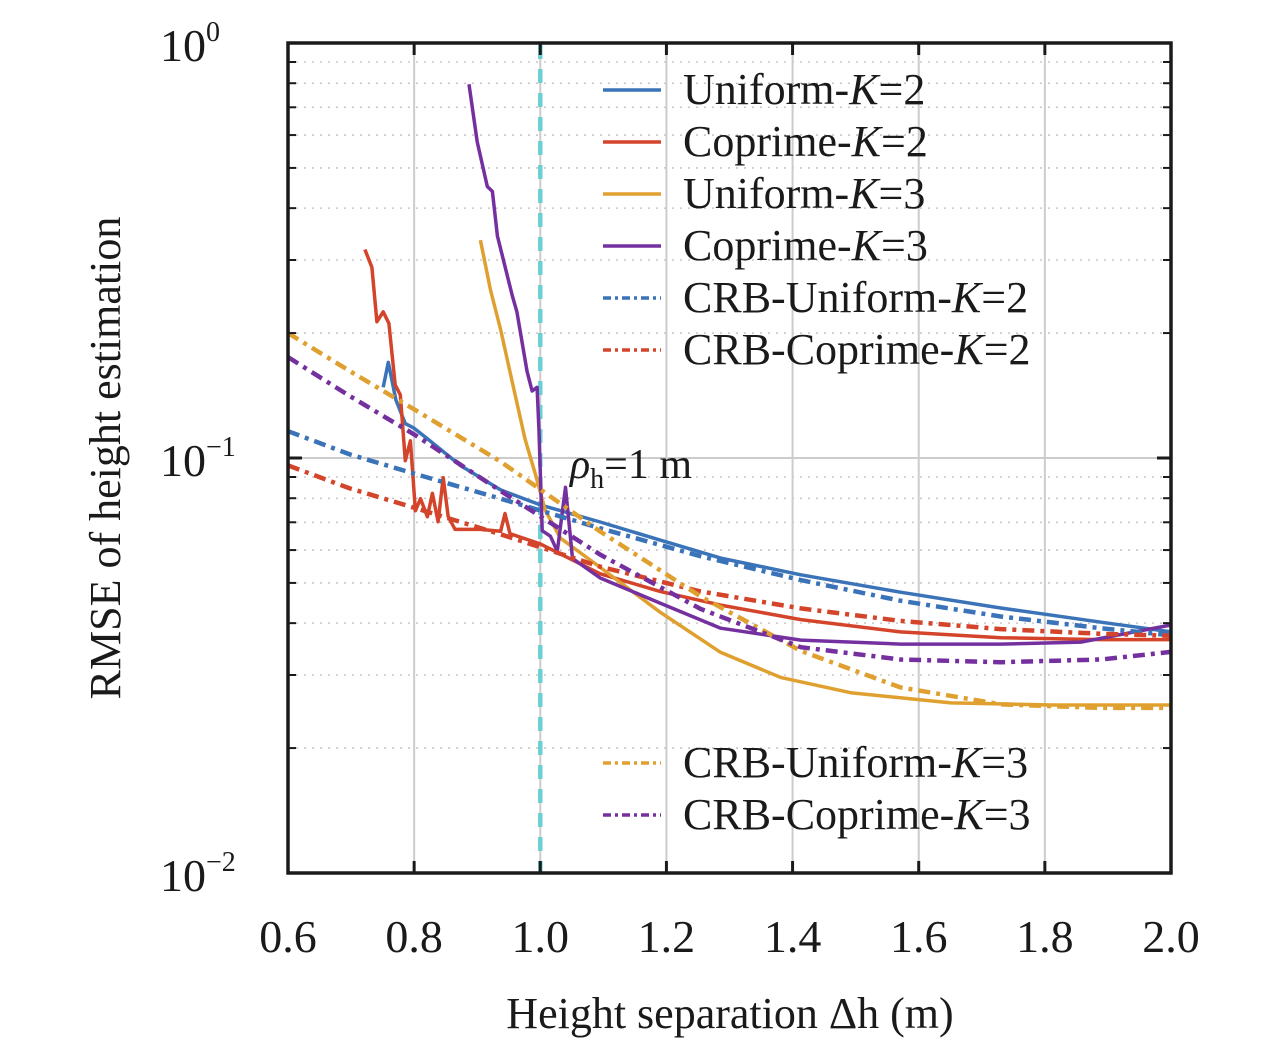  I want to click on rho-annotation: ρh=1 m, so click(630, 468).